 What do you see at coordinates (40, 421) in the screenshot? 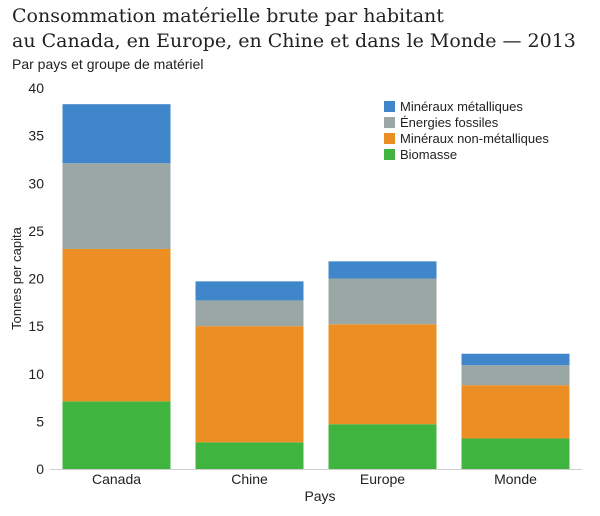
I see `y-tick-label: 5` at bounding box center [40, 421].